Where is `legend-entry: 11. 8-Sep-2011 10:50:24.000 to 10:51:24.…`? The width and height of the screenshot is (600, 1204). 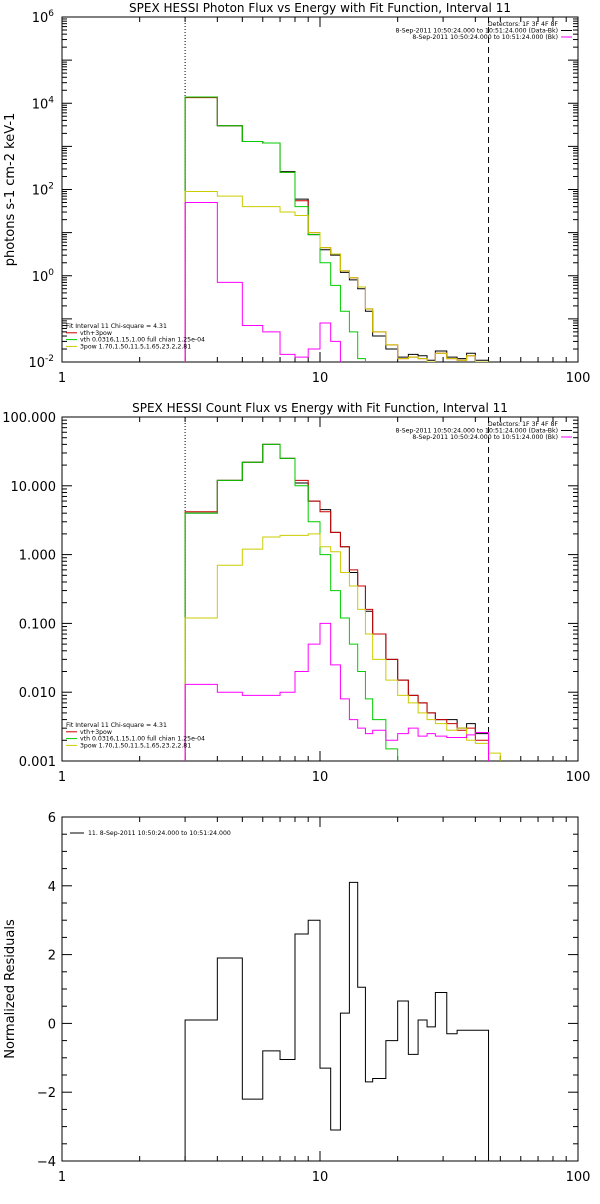
legend-entry: 11. 8-Sep-2011 10:50:24.000 to 10:51:24.… is located at coordinates (159, 833).